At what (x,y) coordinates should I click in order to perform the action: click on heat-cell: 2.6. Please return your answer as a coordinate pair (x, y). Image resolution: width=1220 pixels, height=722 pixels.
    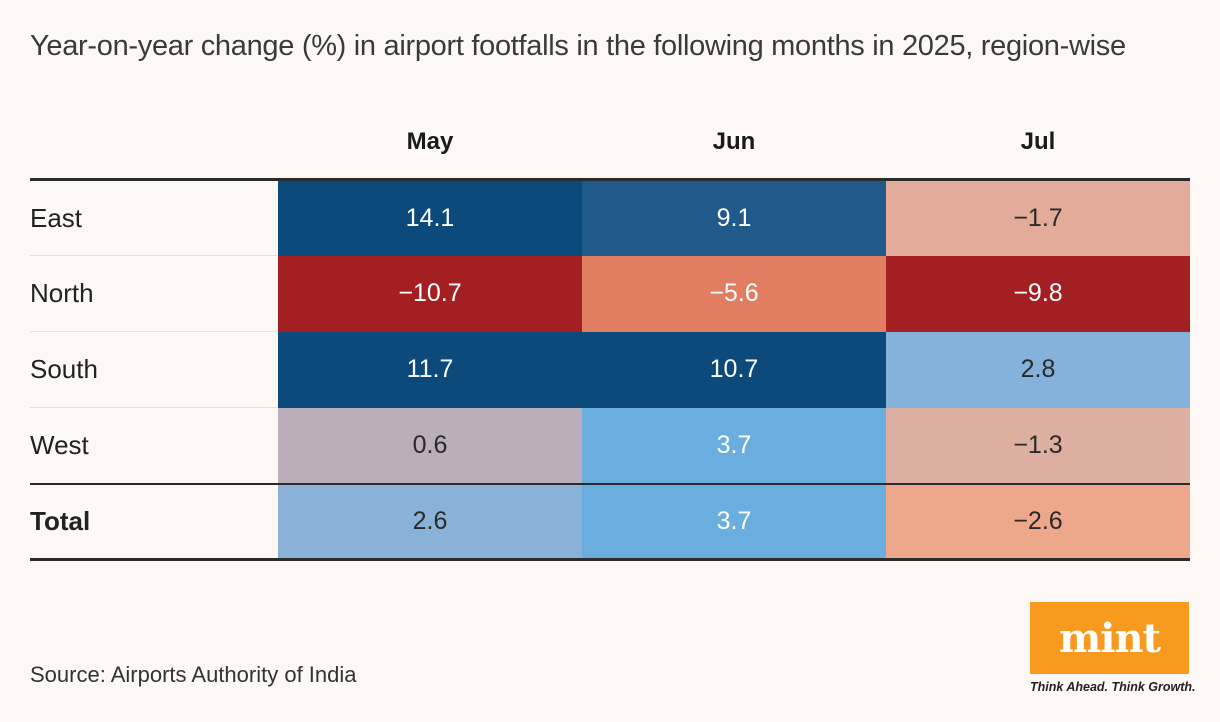
    Looking at the image, I should click on (430, 521).